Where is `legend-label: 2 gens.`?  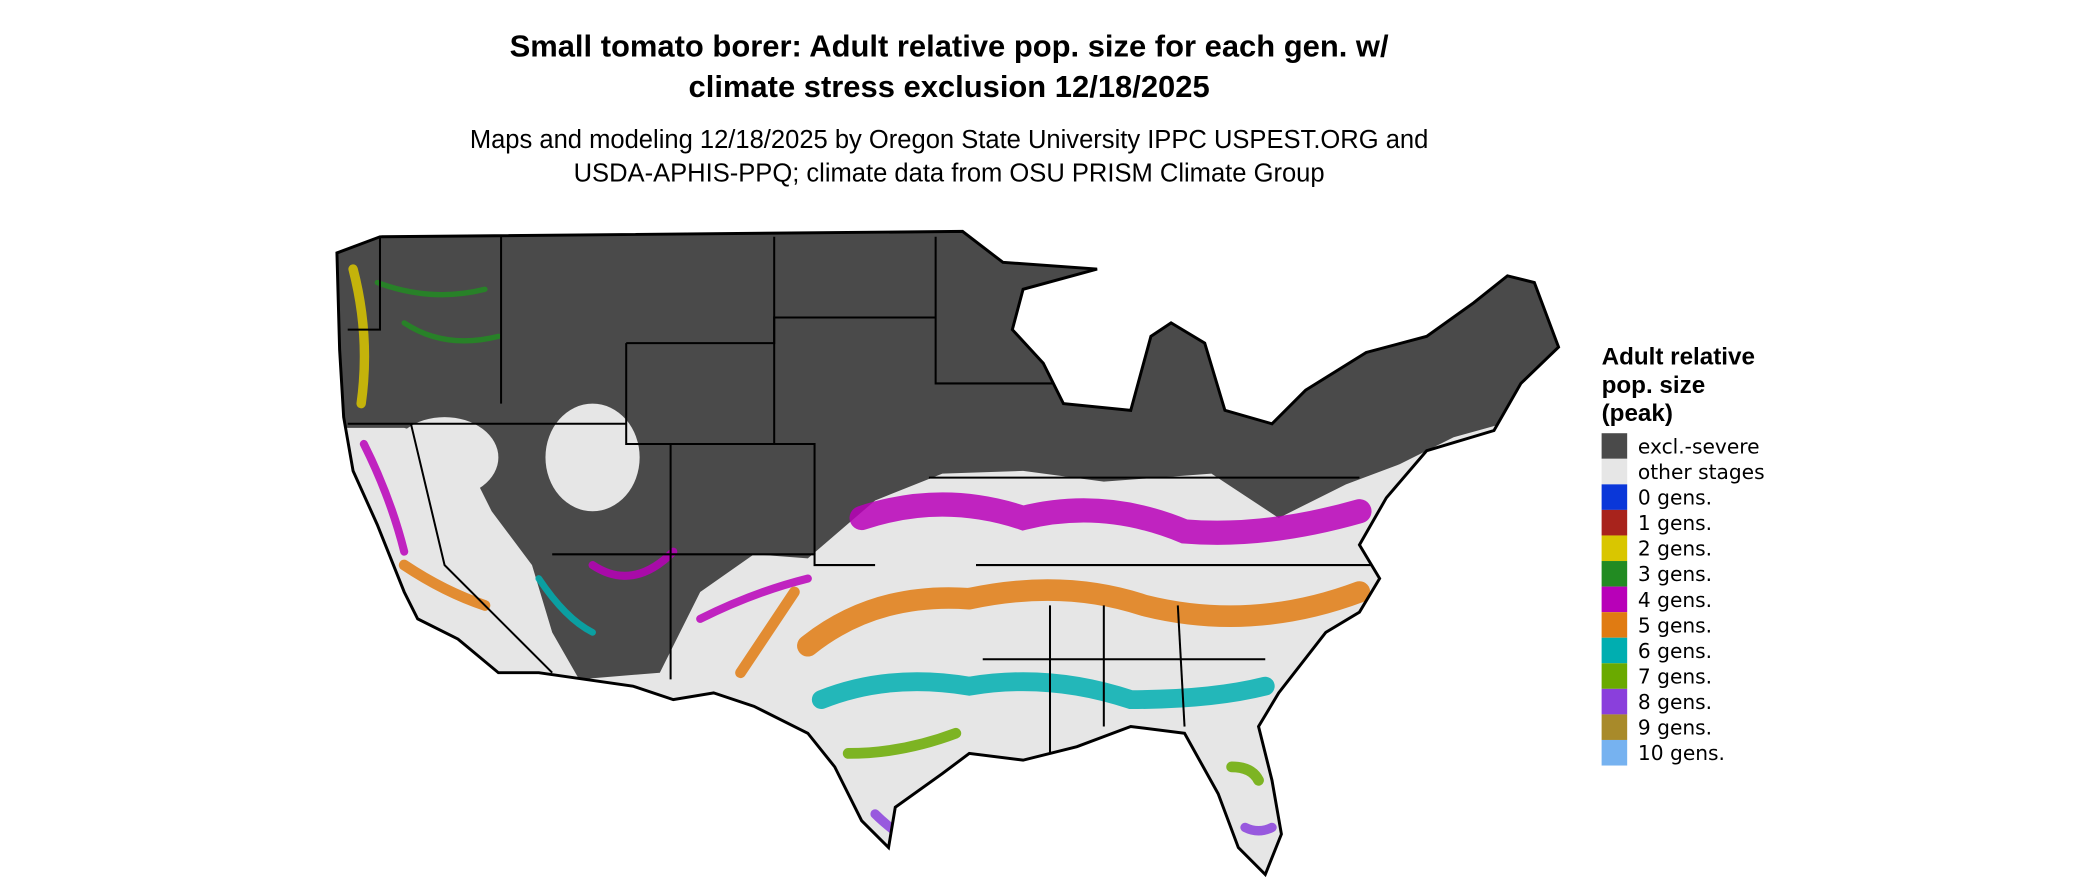 legend-label: 2 gens. is located at coordinates (1675, 549).